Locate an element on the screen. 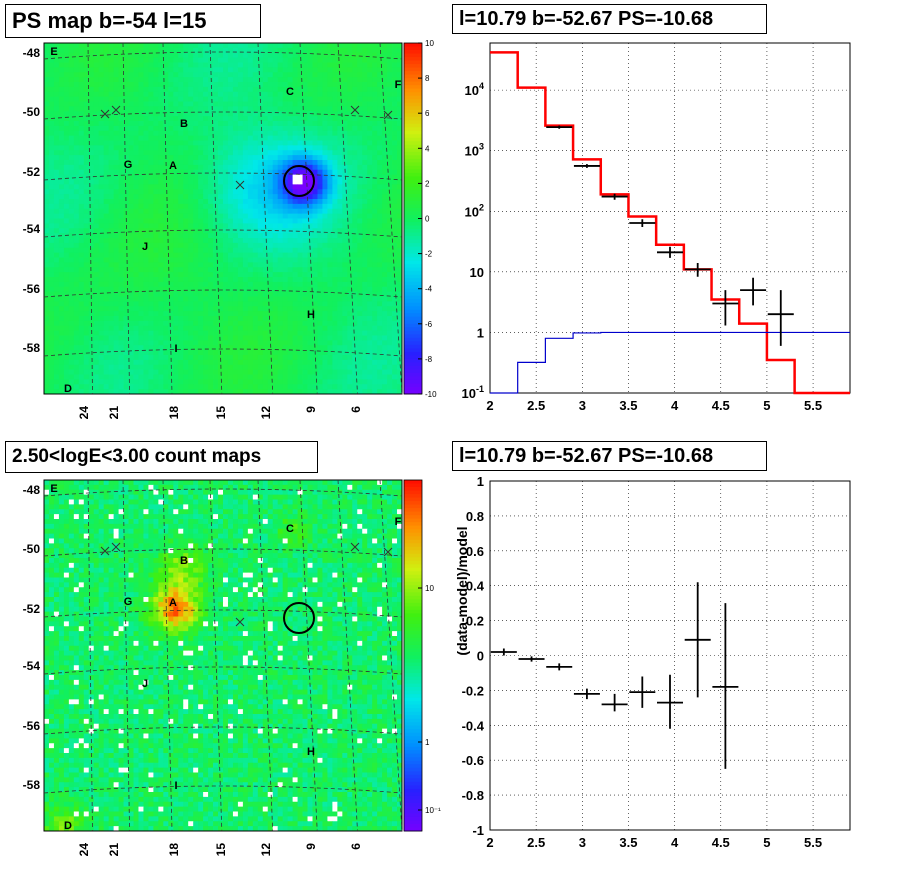 This screenshot has height=875, width=898. x-tick-label: 2 is located at coordinates (489, 842).